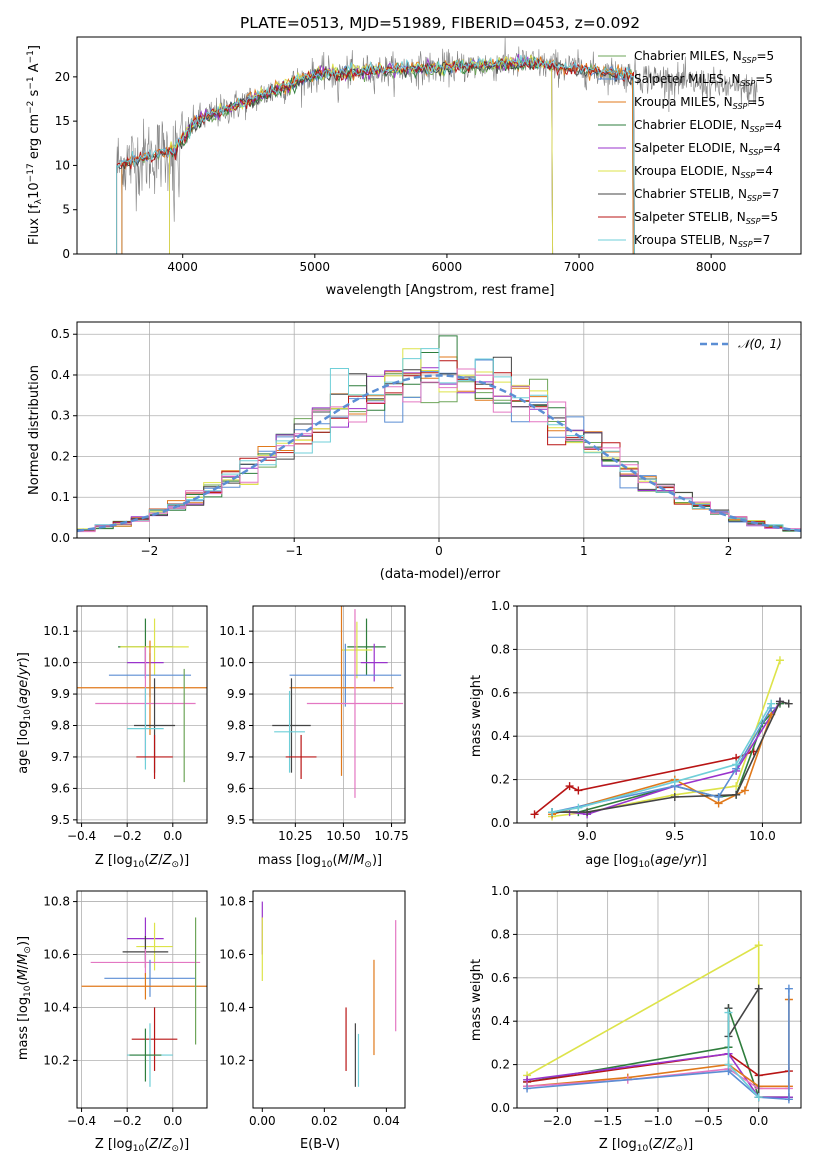 The height and width of the screenshot is (1170, 819). Describe the element at coordinates (607, 1121) in the screenshot. I see `x-tick-label: −1.5` at that location.